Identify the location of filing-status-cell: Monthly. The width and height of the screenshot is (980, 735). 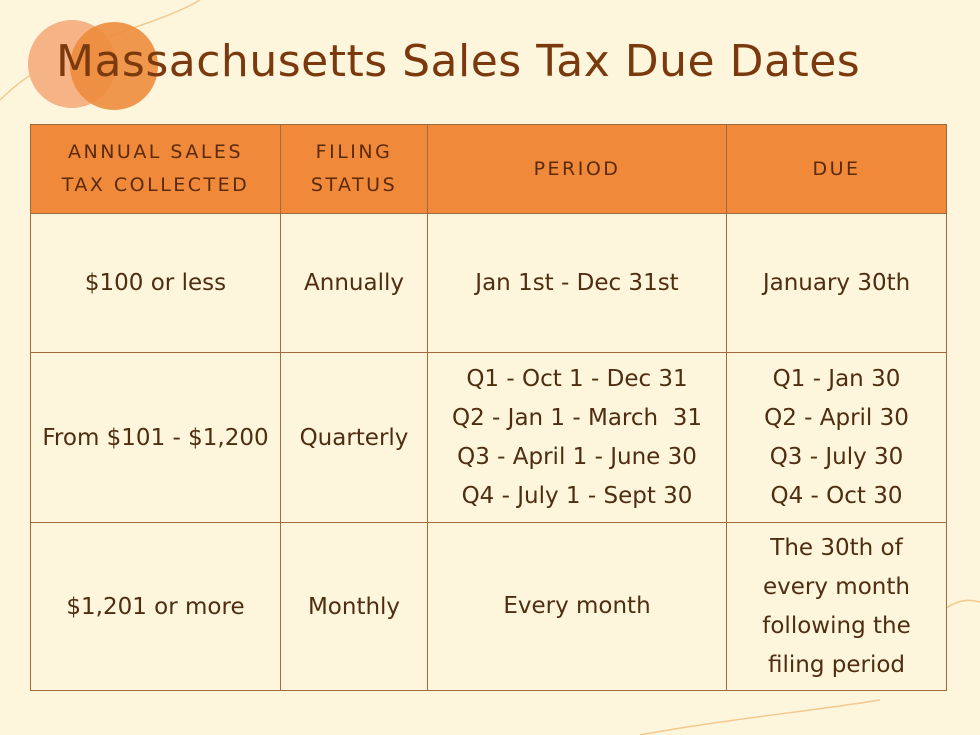
(354, 606).